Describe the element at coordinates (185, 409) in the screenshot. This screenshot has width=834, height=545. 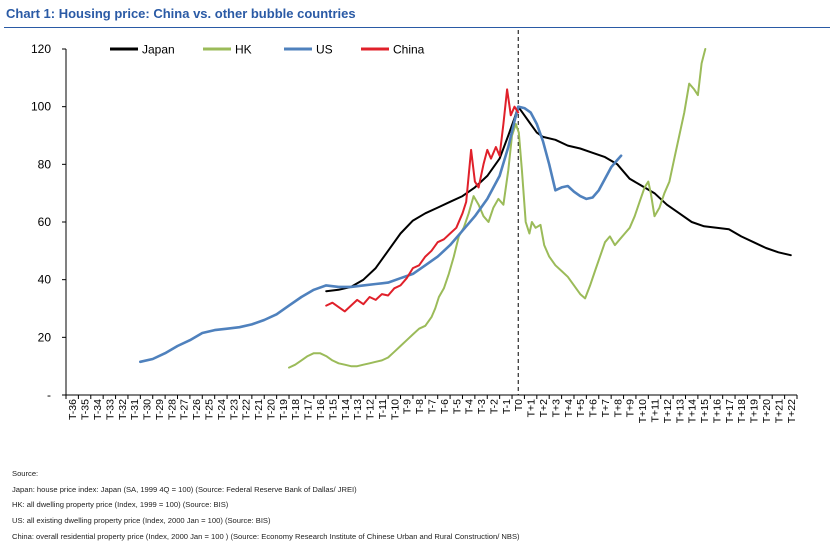
I see `x-tick-label: T-27` at that location.